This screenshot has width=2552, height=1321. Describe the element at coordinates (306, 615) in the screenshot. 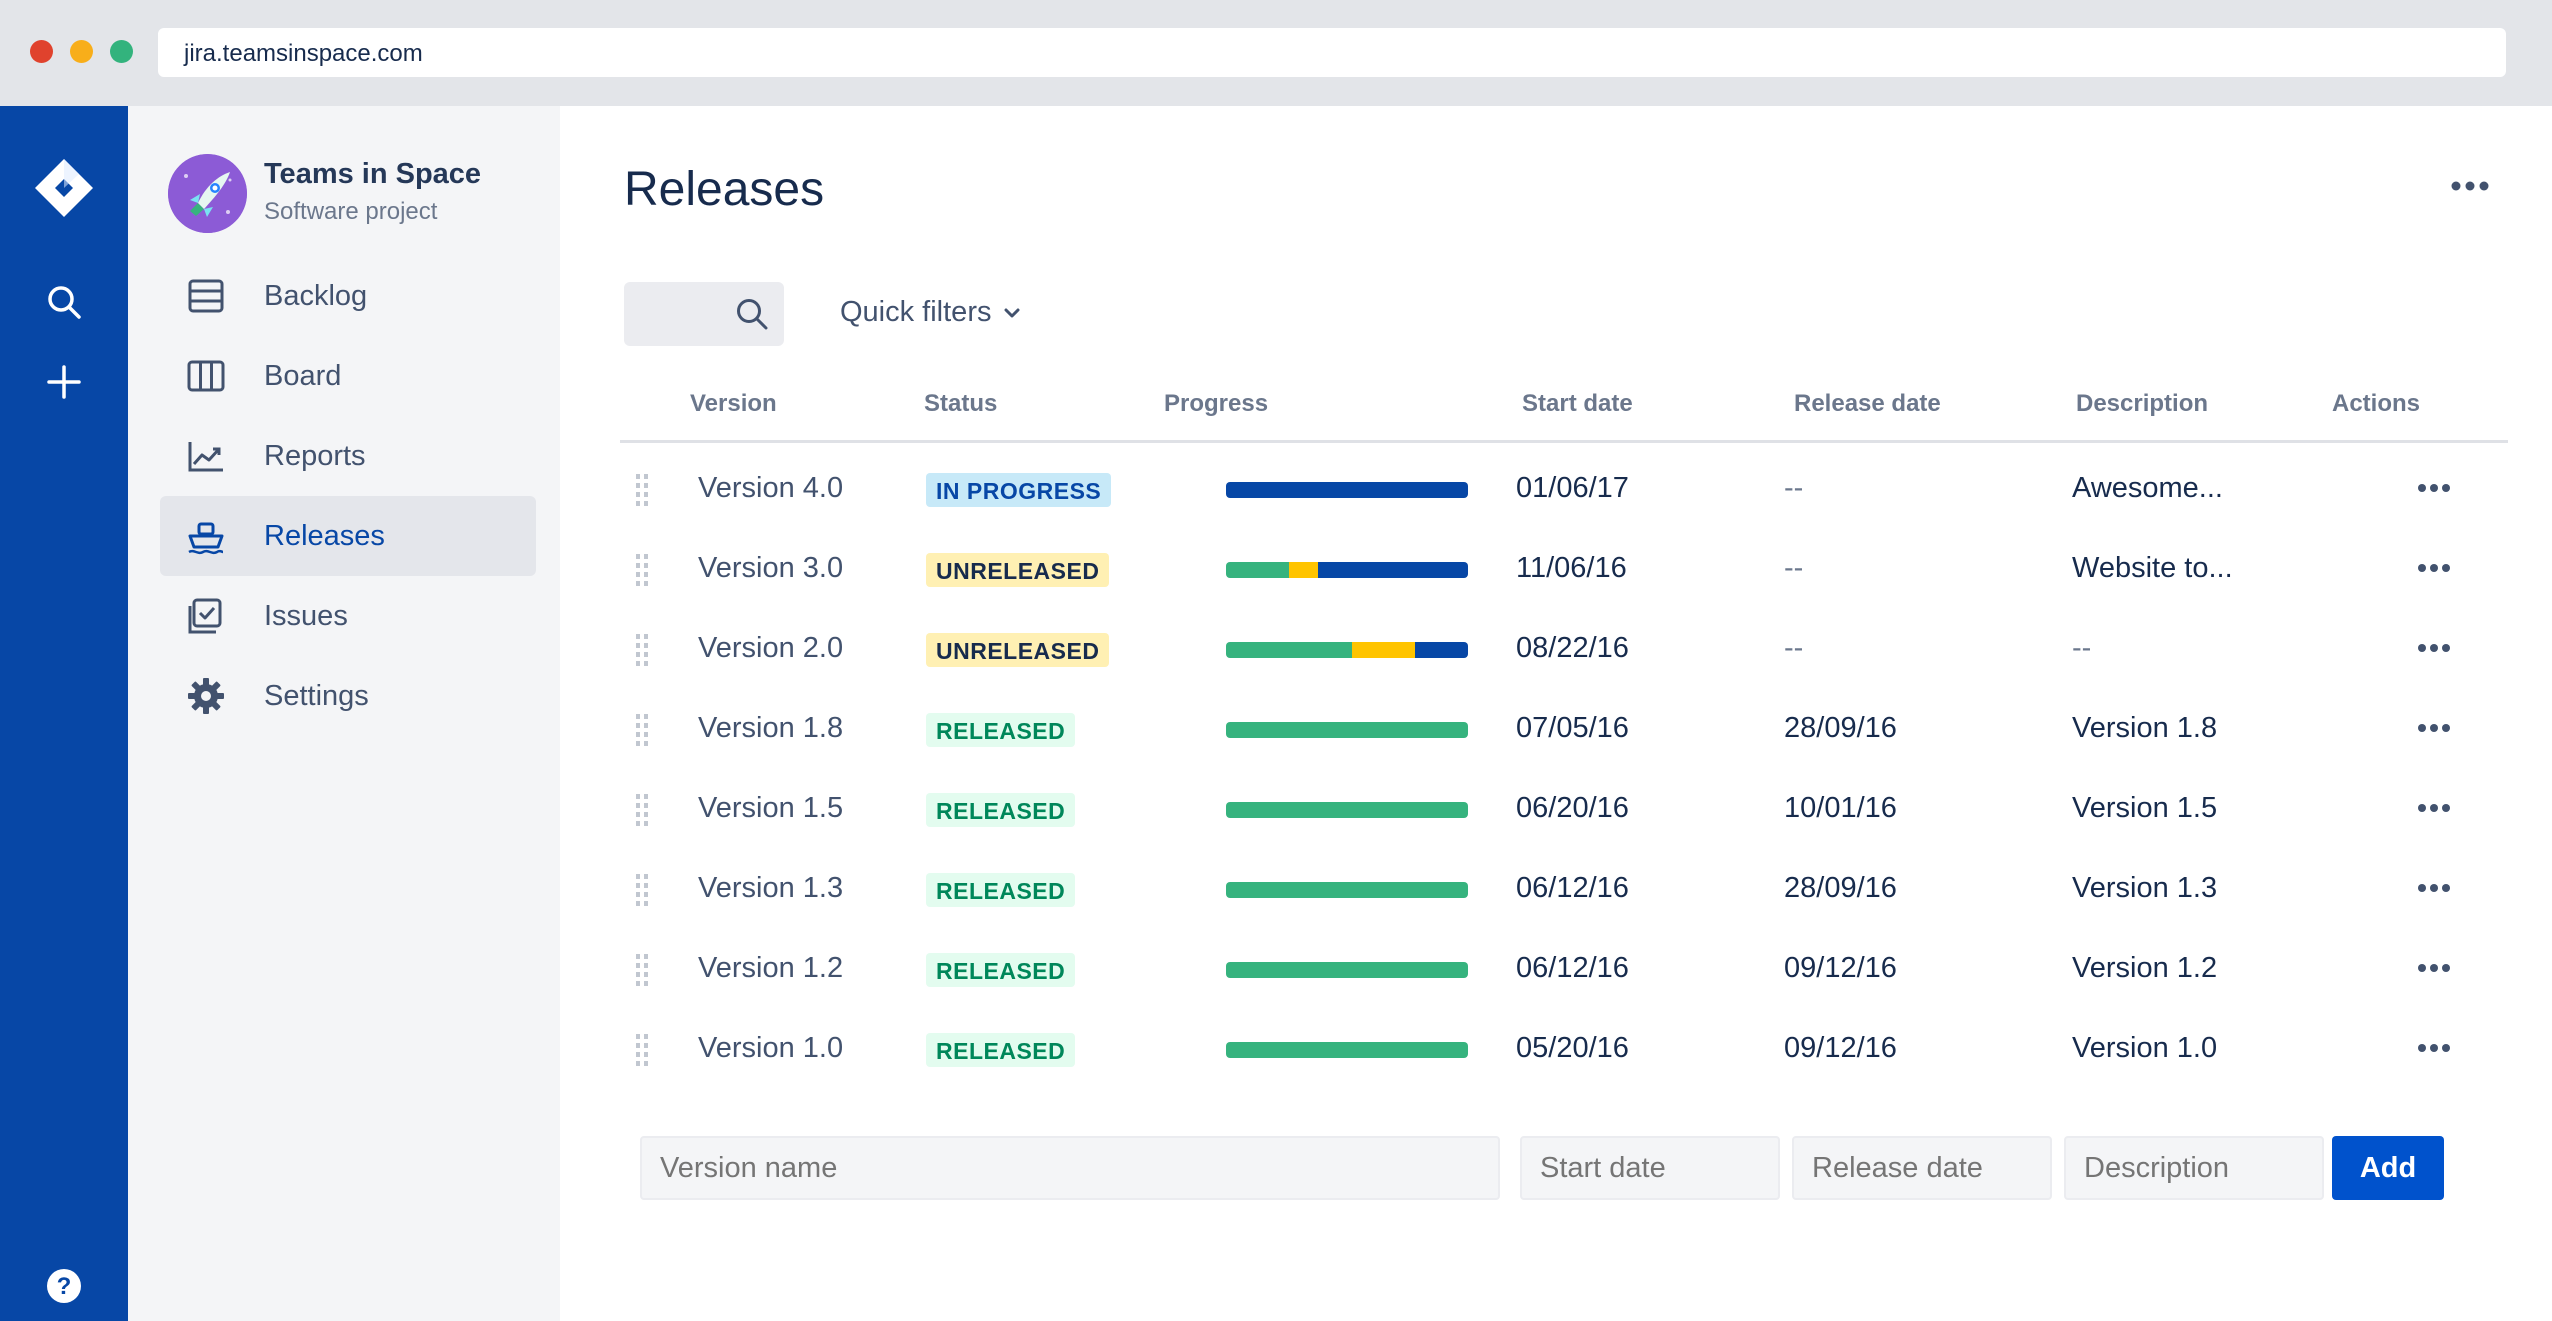

I see `sidebar-item-label: Issues` at that location.